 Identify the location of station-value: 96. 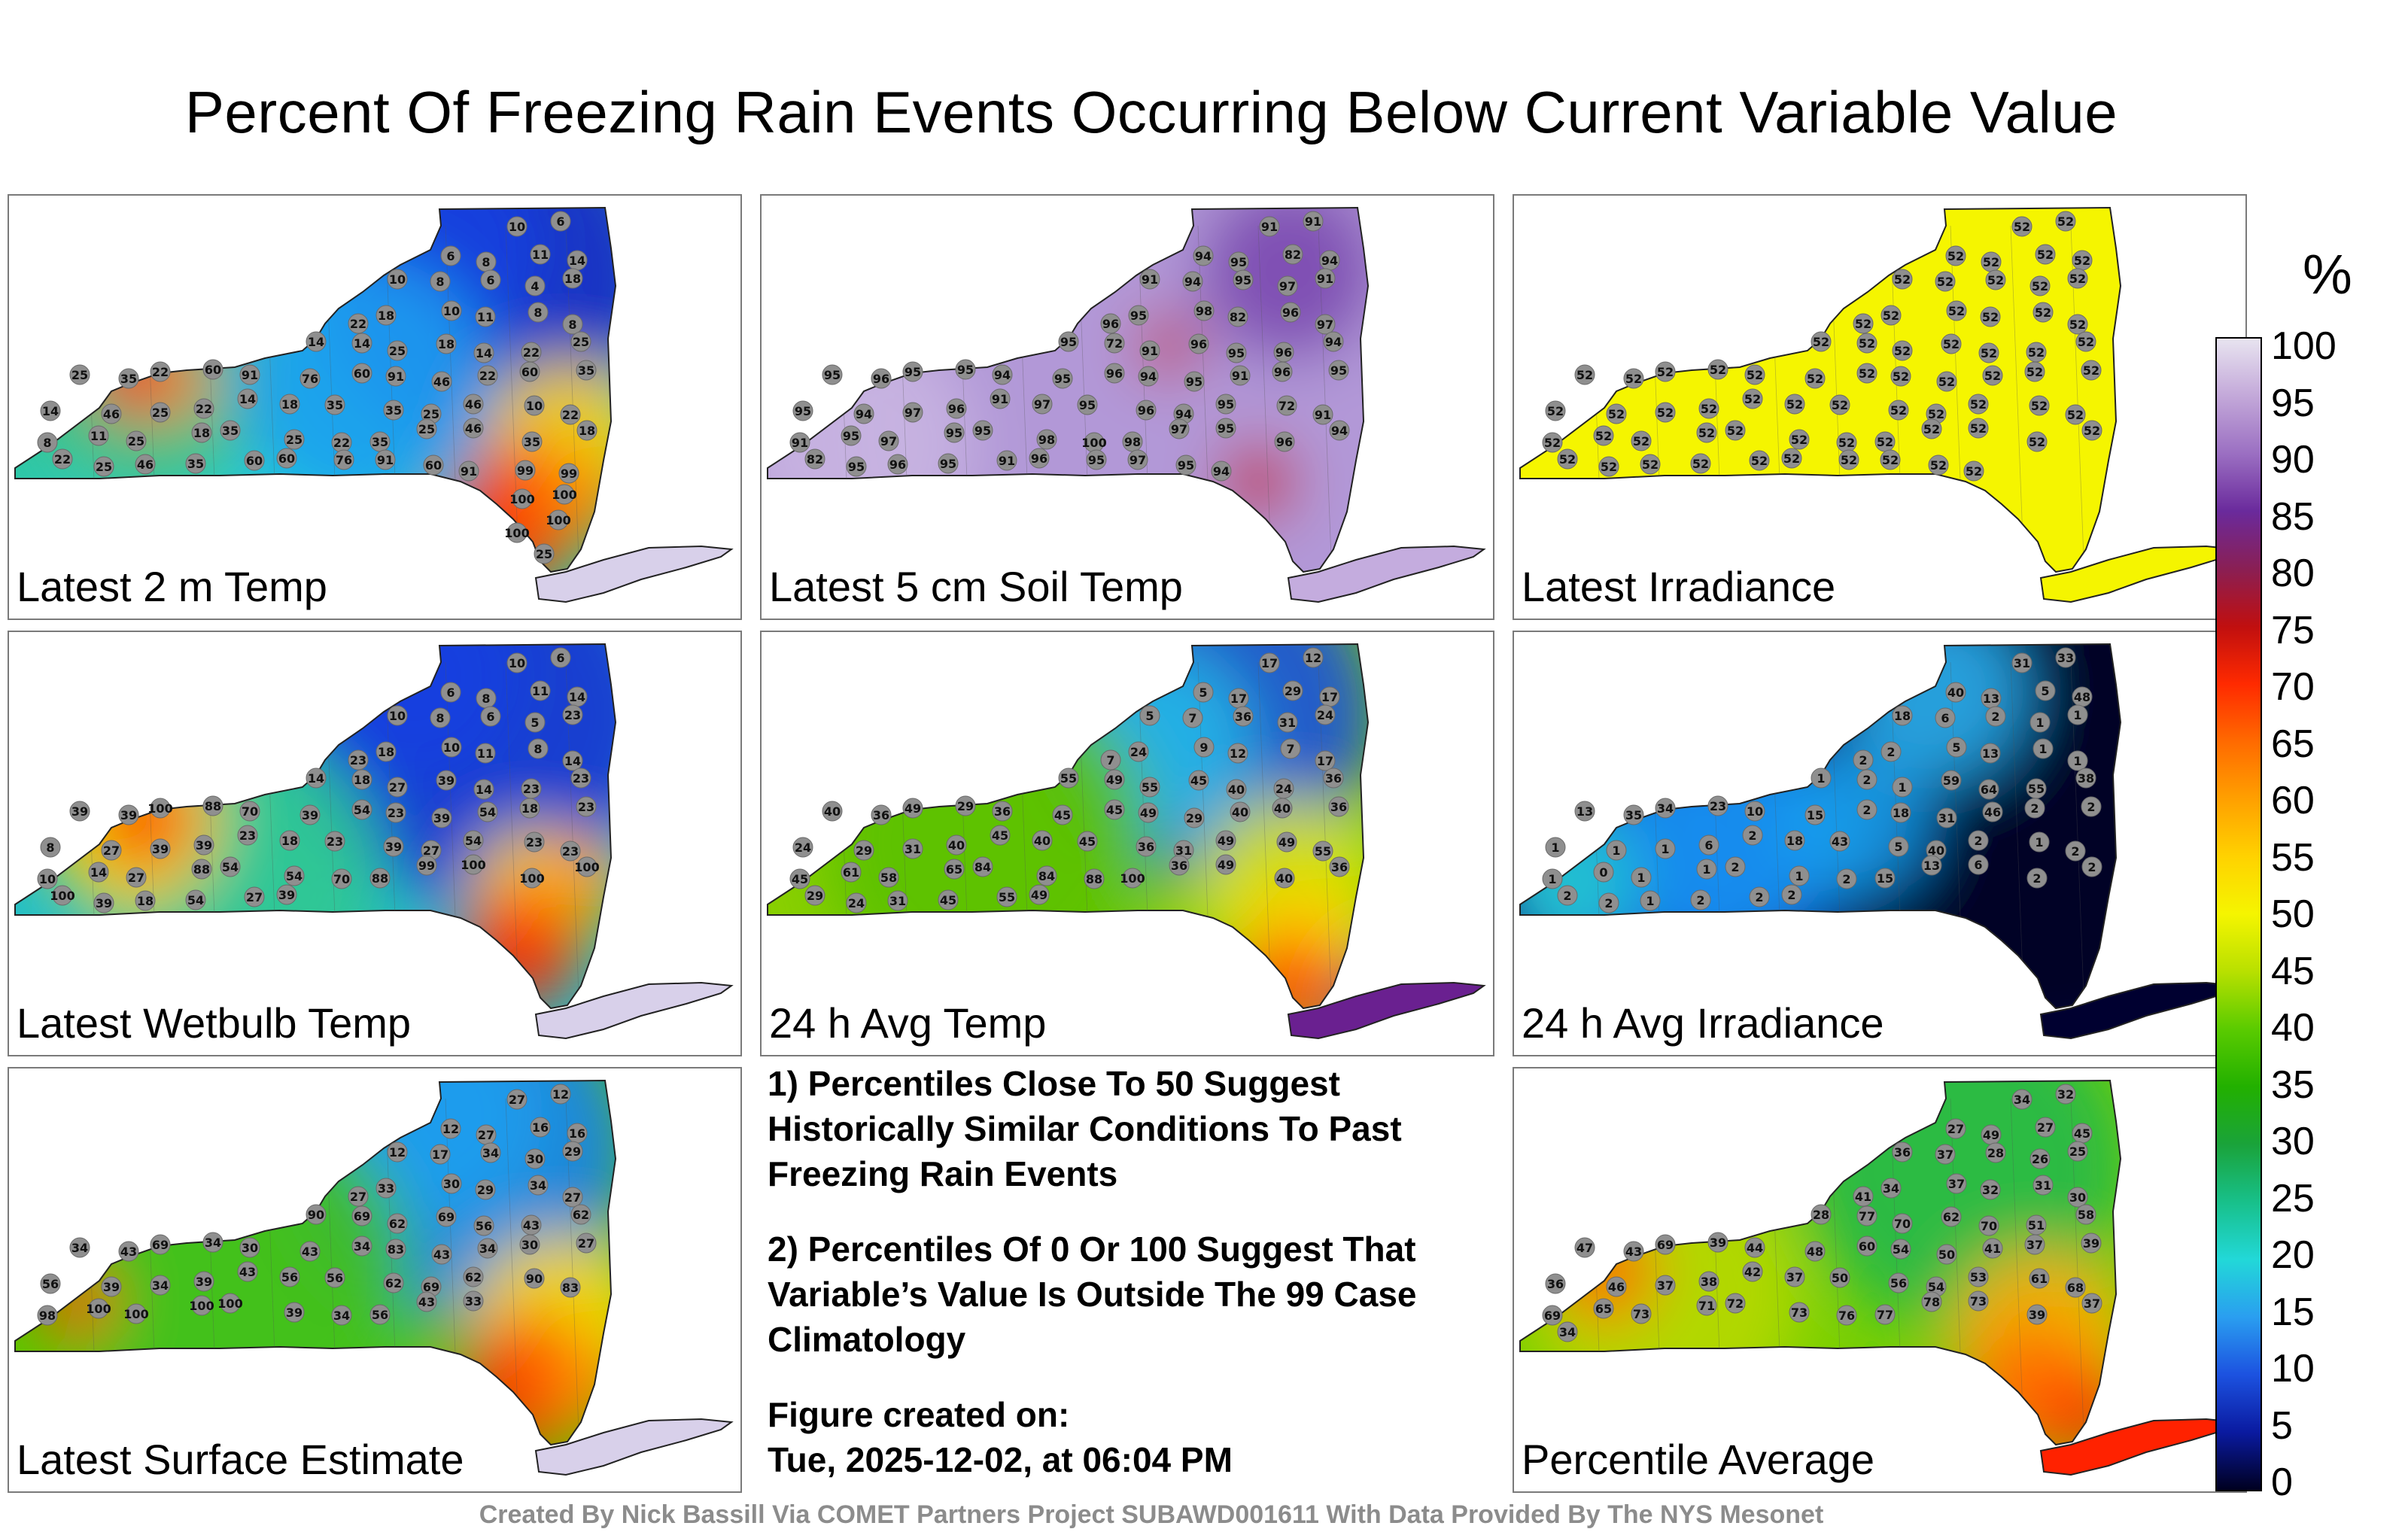
(1282, 372).